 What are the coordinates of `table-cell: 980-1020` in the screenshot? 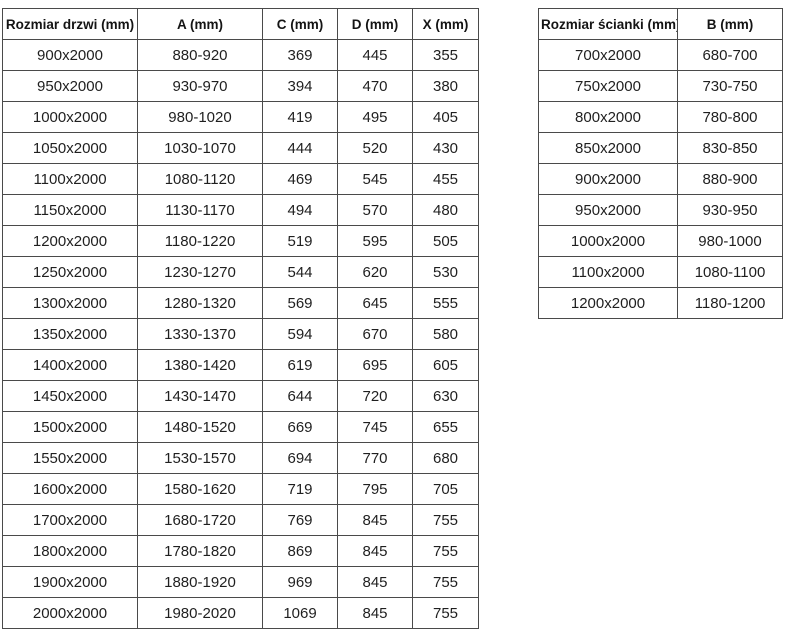 It's located at (200, 117).